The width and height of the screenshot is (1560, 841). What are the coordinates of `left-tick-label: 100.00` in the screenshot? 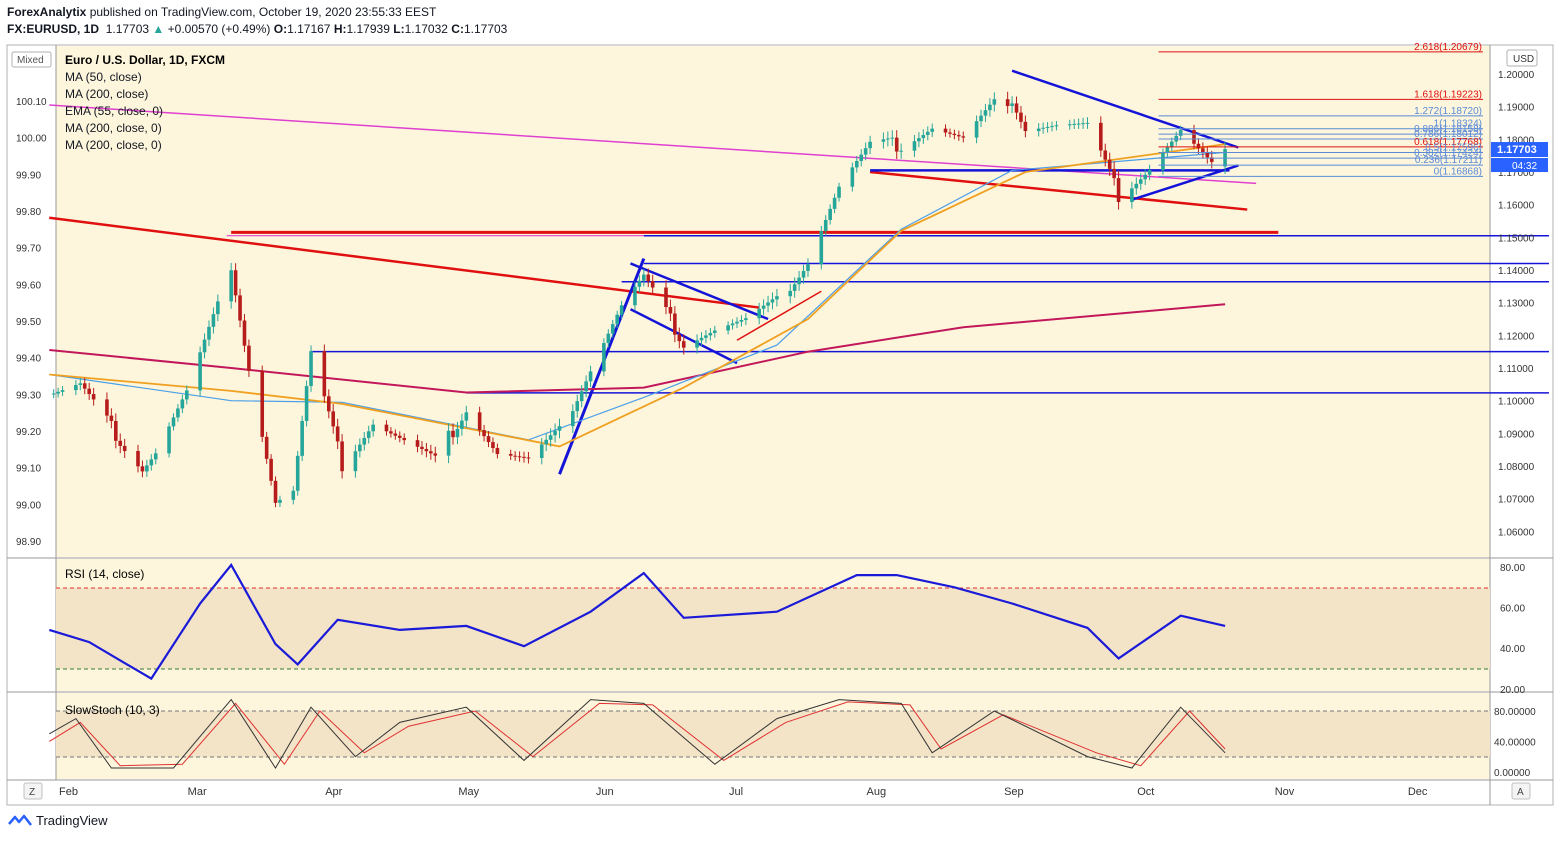 It's located at (31, 139).